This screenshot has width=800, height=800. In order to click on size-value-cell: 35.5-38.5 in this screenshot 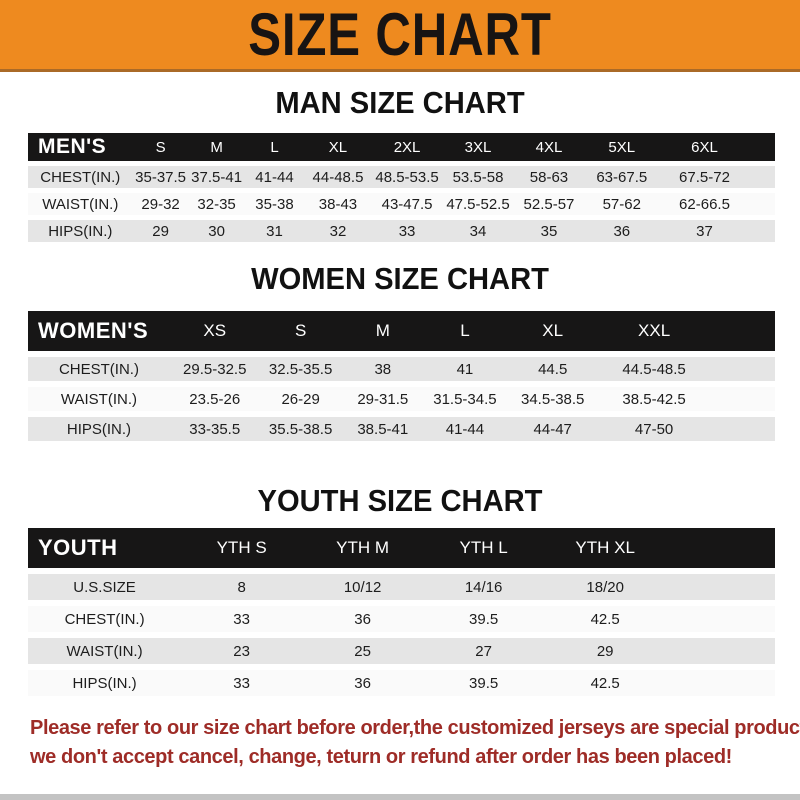, I will do `click(300, 429)`.